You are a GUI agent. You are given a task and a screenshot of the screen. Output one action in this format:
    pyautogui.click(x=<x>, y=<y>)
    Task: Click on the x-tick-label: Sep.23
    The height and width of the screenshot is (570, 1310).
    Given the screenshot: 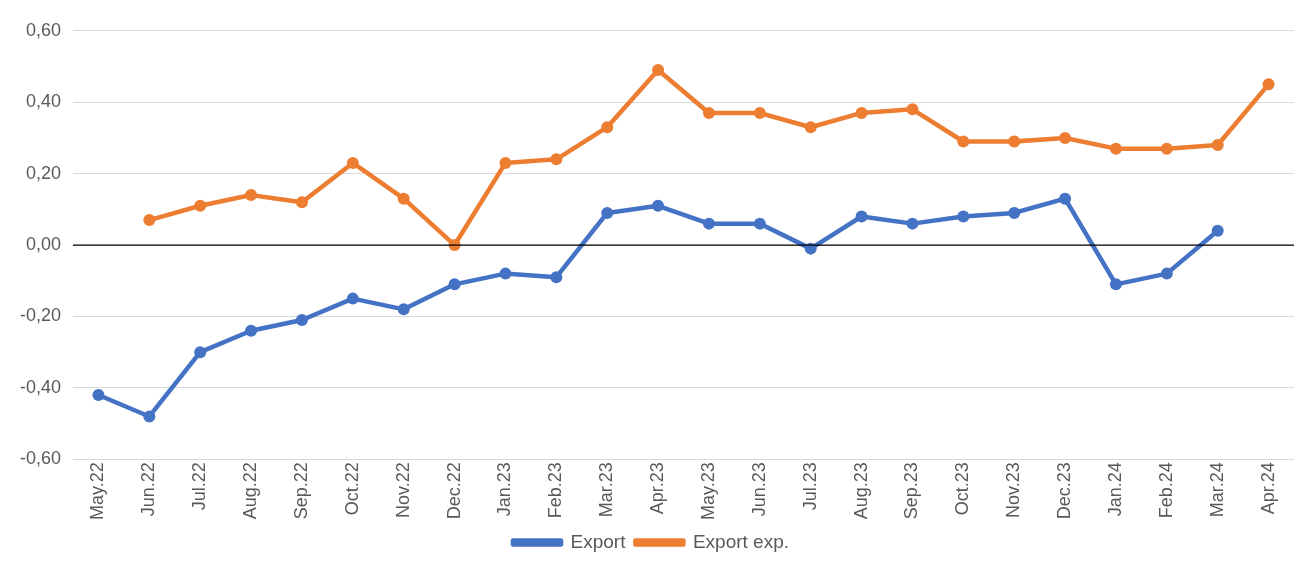 What is the action you would take?
    pyautogui.click(x=911, y=491)
    